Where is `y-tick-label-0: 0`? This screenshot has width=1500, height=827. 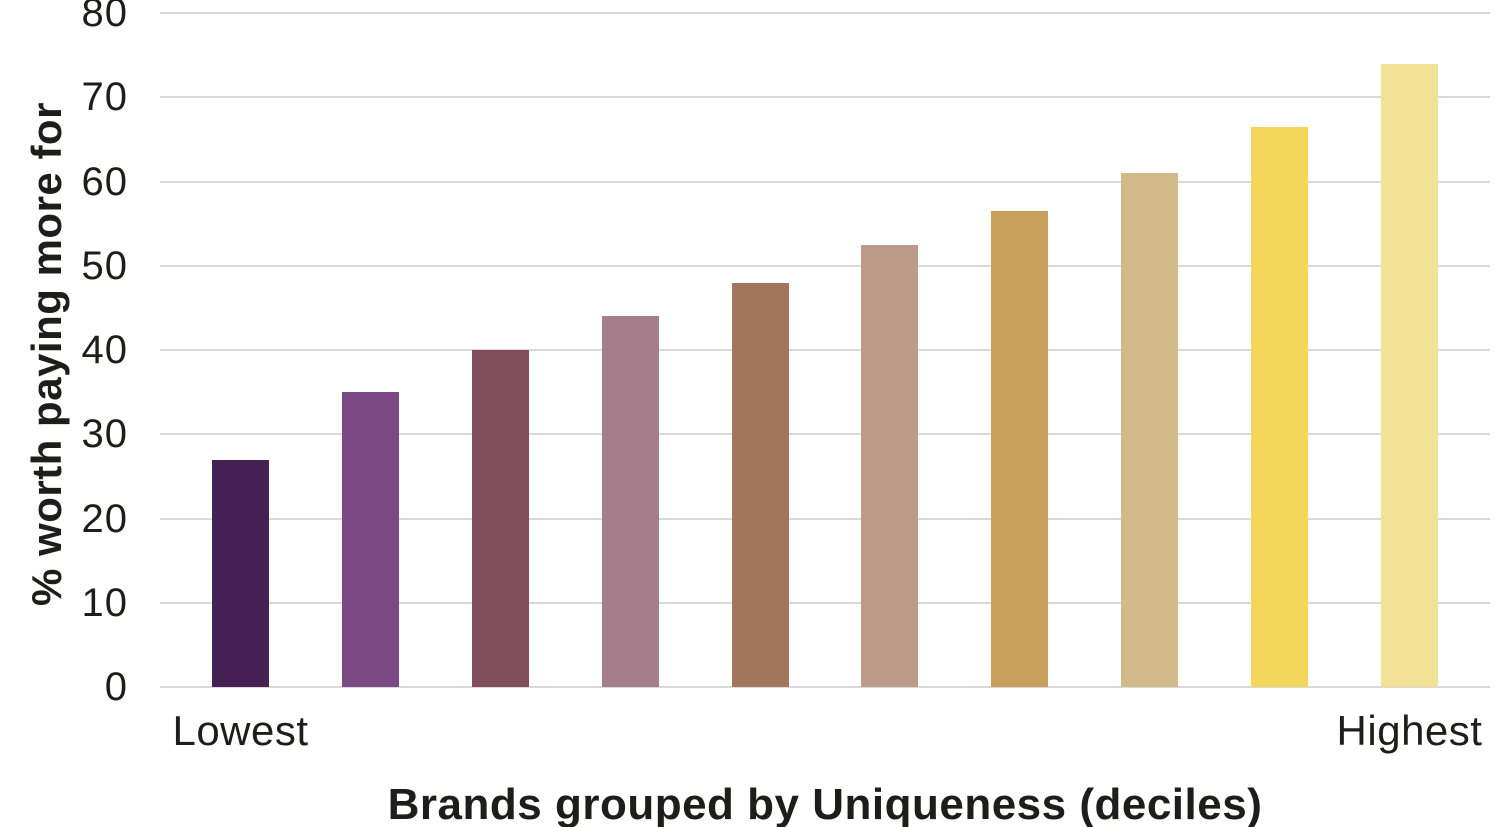
y-tick-label-0: 0 is located at coordinates (116, 687).